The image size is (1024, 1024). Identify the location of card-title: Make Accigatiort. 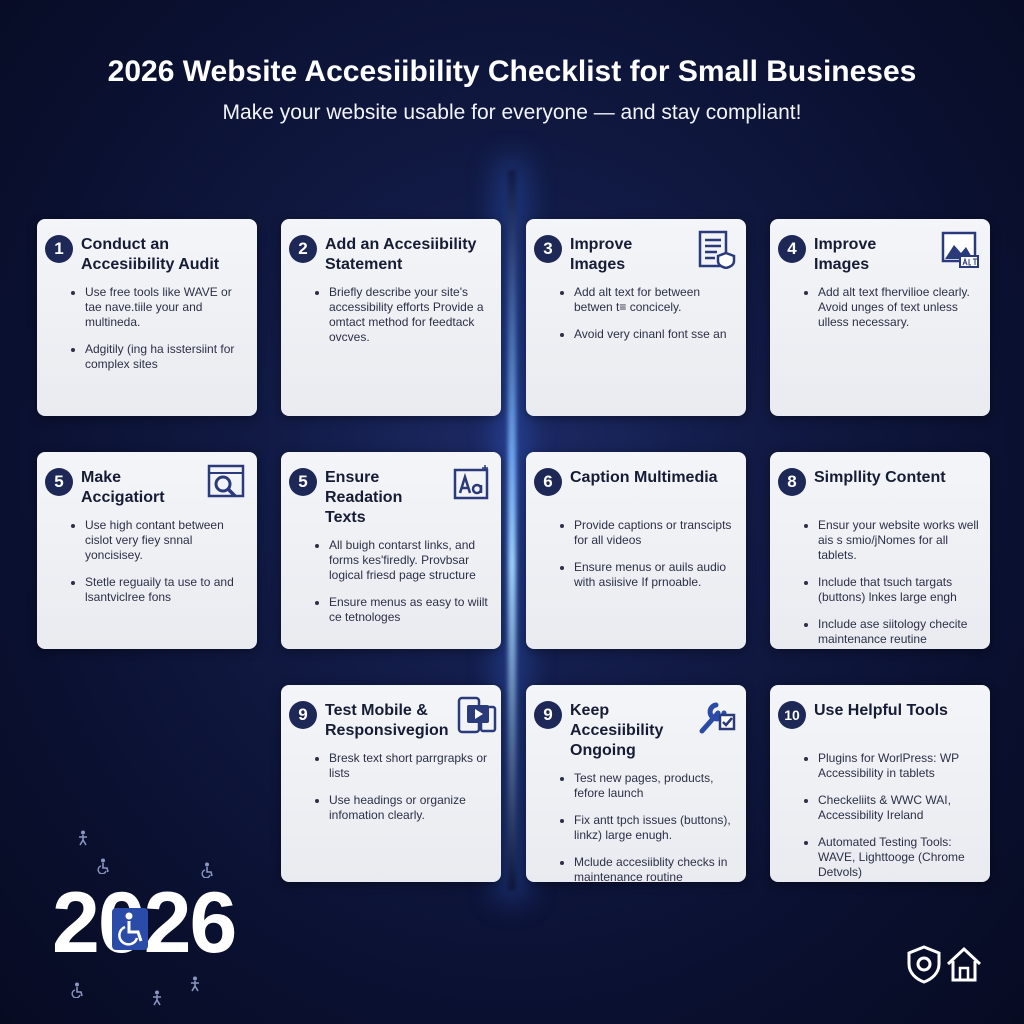
(123, 487).